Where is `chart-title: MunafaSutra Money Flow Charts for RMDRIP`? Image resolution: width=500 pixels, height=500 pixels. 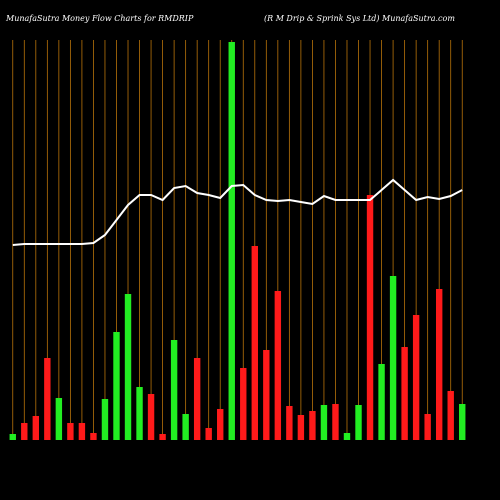
chart-title: MunafaSutra Money Flow Charts for RMDRIP is located at coordinates (99, 18).